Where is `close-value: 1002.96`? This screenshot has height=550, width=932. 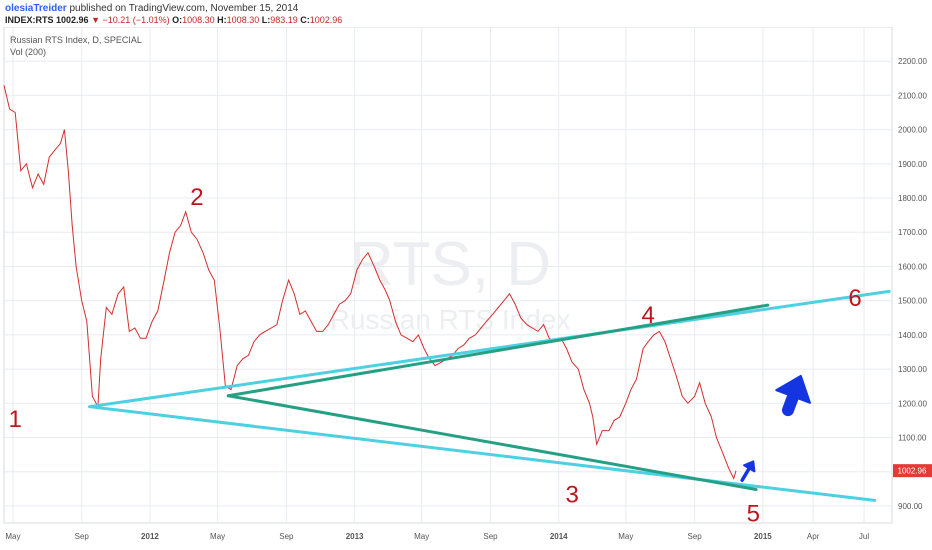 close-value: 1002.96 is located at coordinates (326, 20).